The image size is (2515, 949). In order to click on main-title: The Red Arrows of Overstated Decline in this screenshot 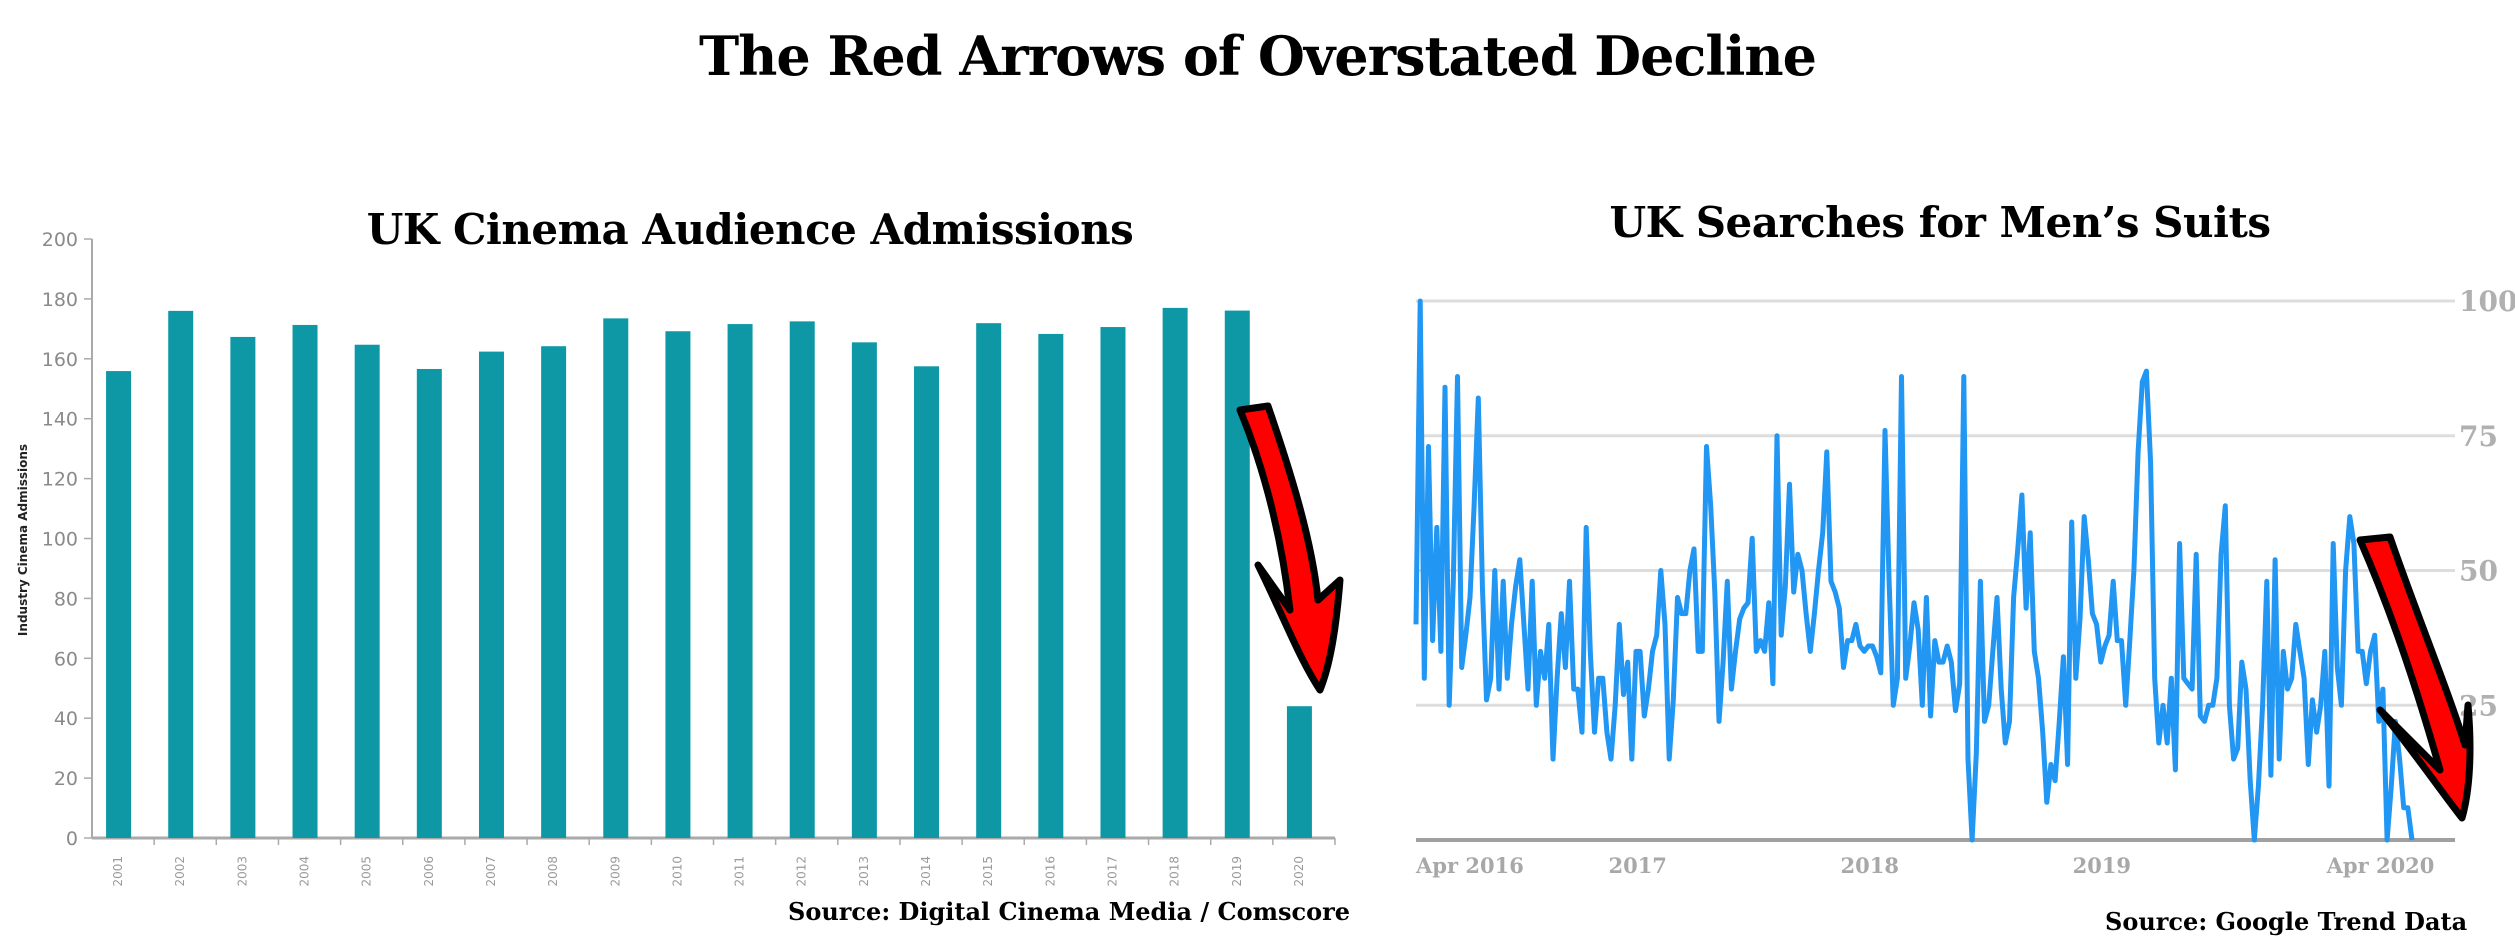, I will do `click(1257, 56)`.